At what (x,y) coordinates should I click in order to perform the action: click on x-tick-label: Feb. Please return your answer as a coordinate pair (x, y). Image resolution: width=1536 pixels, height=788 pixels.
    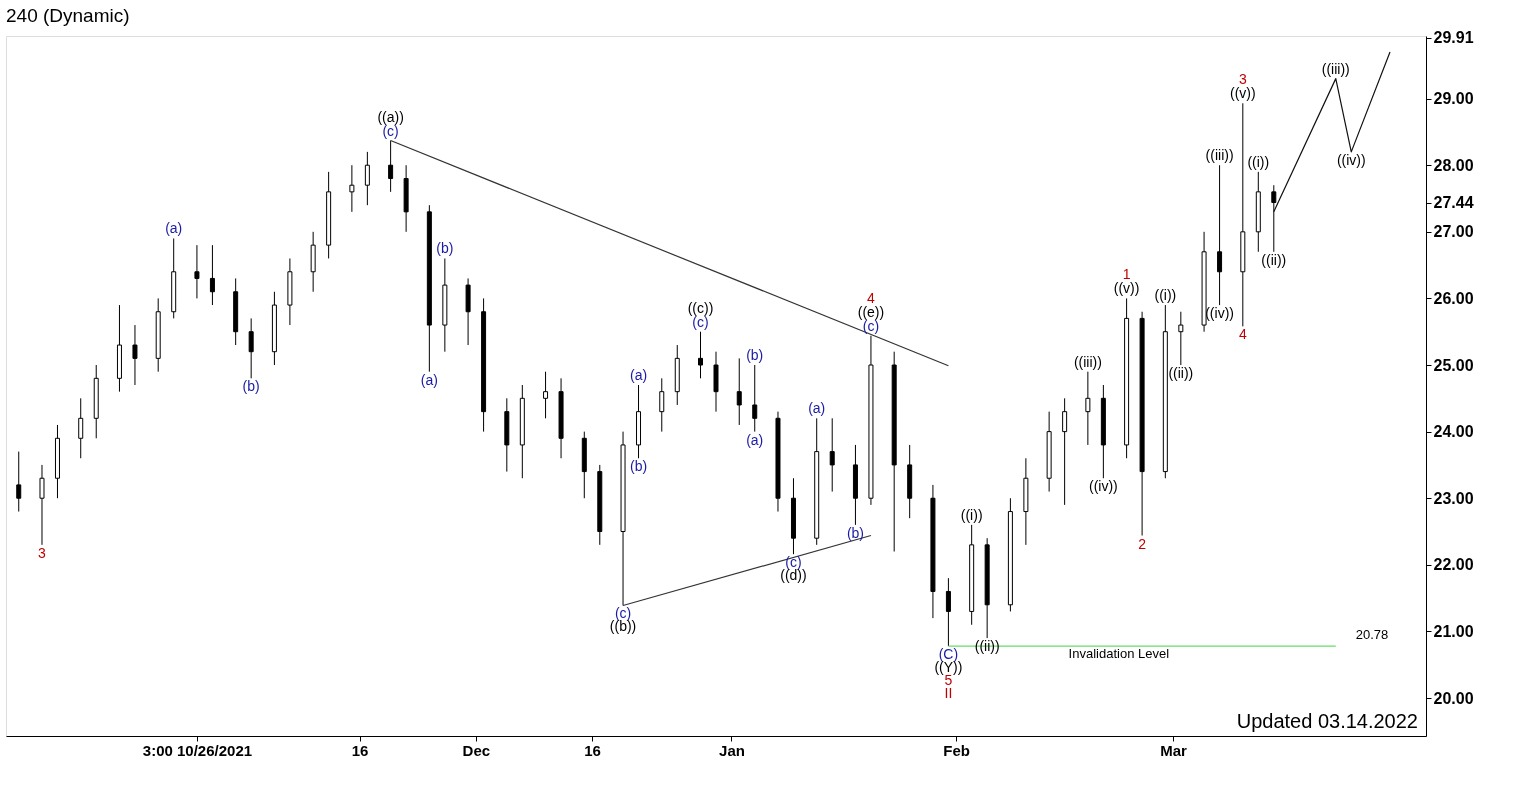
    Looking at the image, I should click on (956, 750).